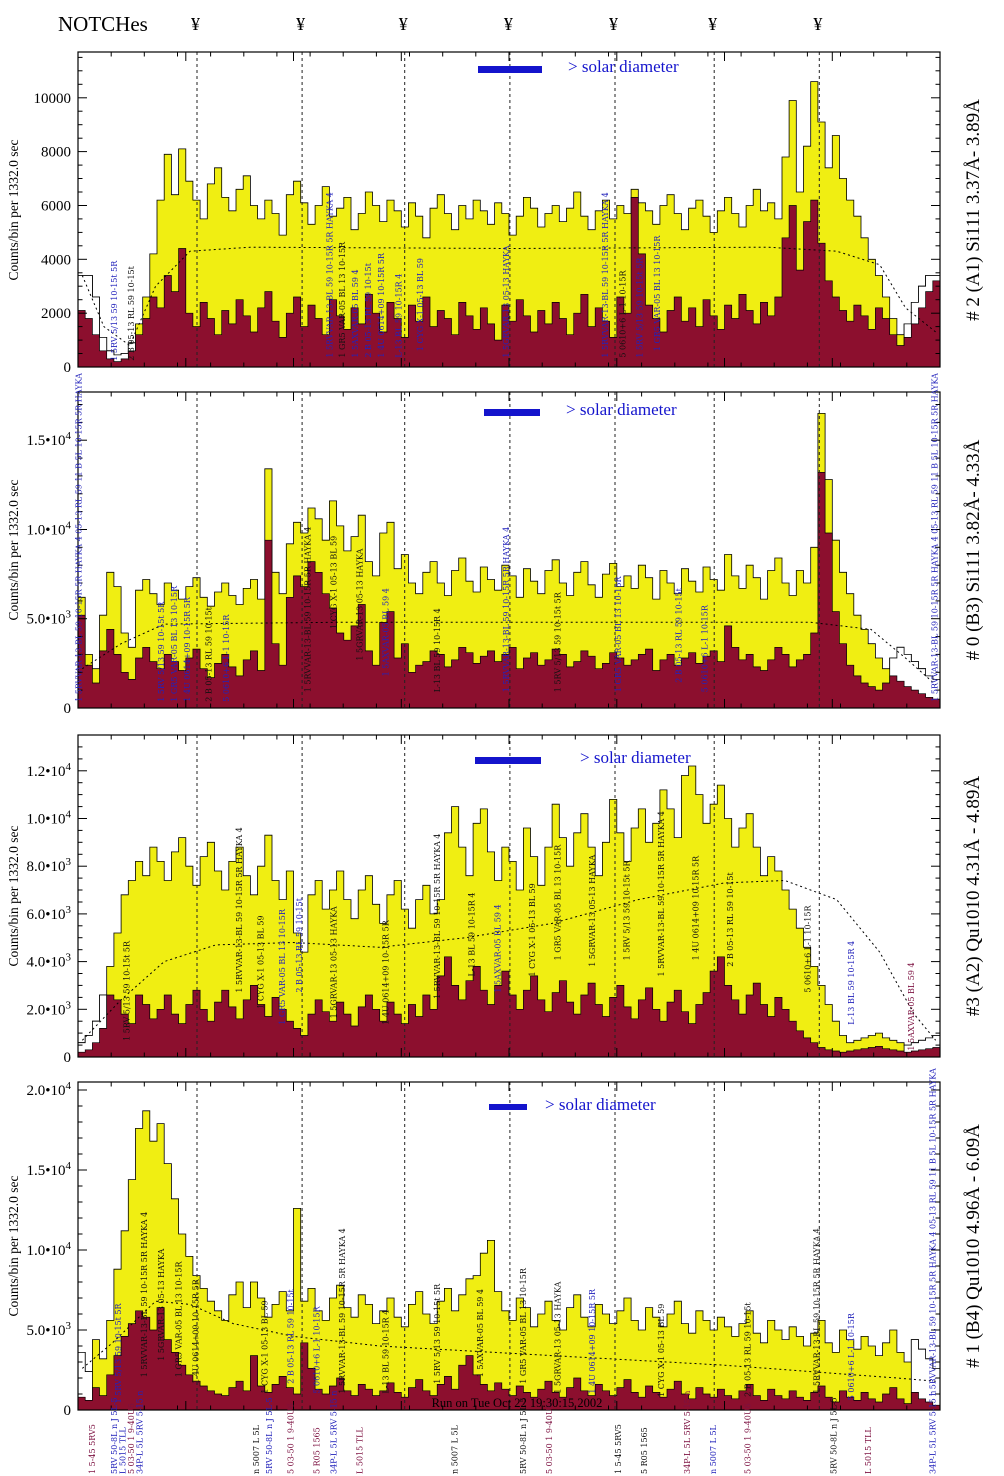 The width and height of the screenshot is (1004, 1476). I want to click on y-tick-label: 2.0•104, so click(48, 1089).